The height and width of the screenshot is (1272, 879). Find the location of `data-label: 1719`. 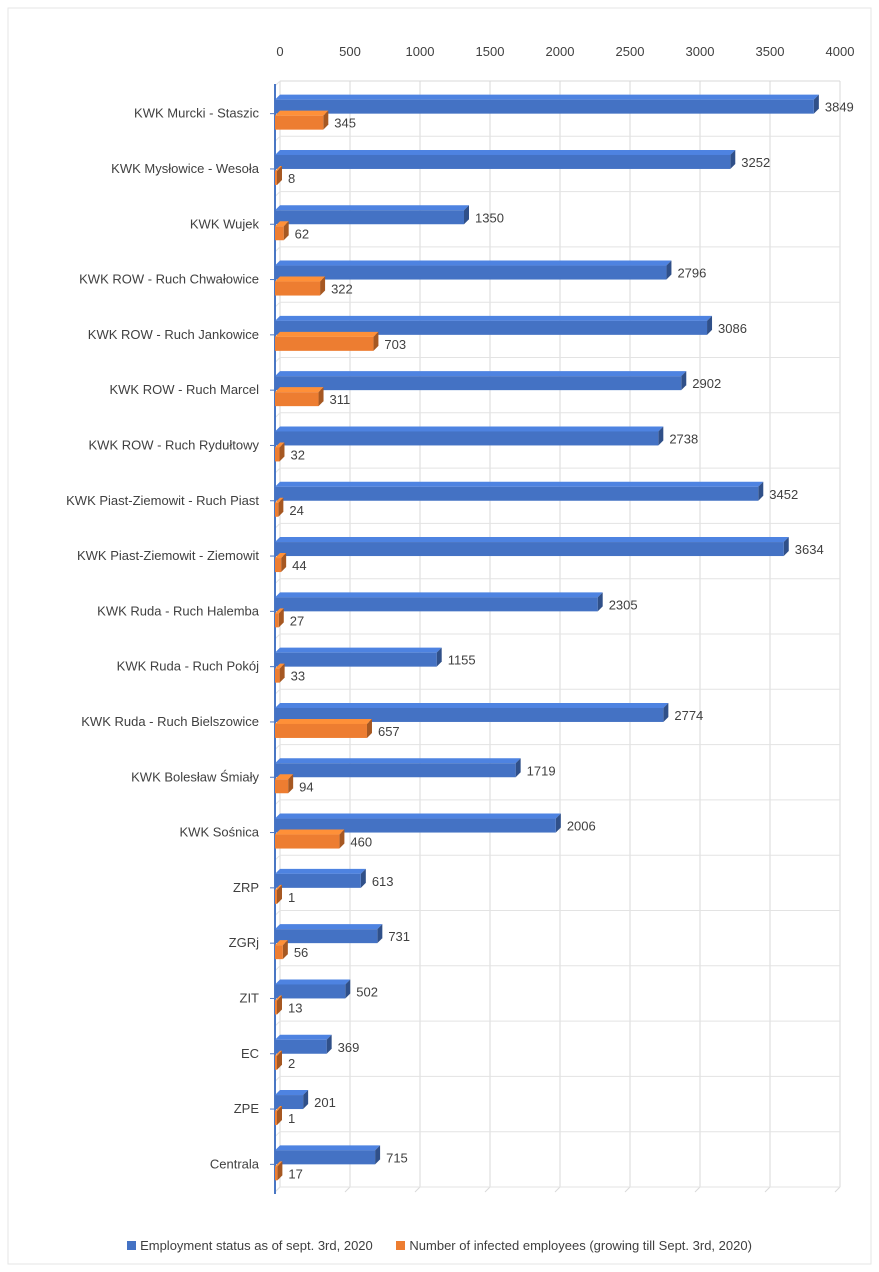

data-label: 1719 is located at coordinates (541, 770).